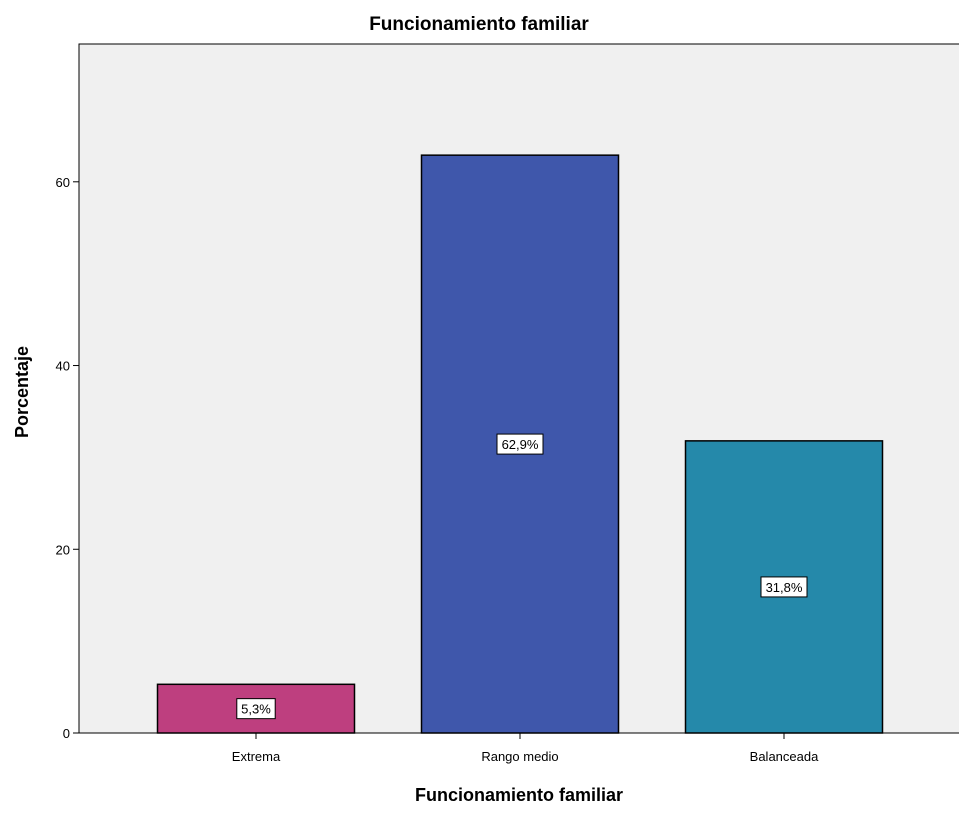 The width and height of the screenshot is (959, 814). What do you see at coordinates (525, 748) in the screenshot?
I see `x-axis: Extrema Rango medio Balanceada` at bounding box center [525, 748].